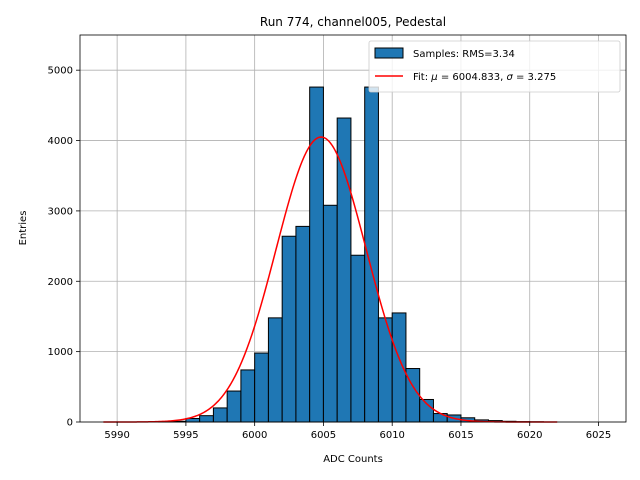 The image size is (640, 480). Describe the element at coordinates (353, 22) in the screenshot. I see `chart-title: Run 774, channel005, Pedestal` at that location.